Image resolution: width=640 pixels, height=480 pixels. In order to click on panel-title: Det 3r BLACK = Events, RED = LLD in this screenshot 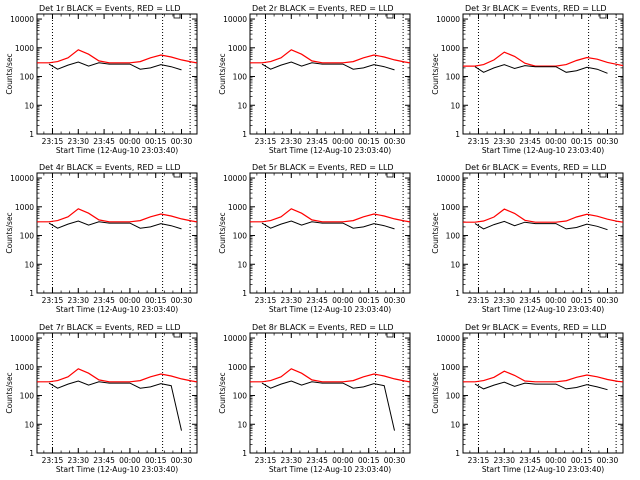, I will do `click(536, 8)`.